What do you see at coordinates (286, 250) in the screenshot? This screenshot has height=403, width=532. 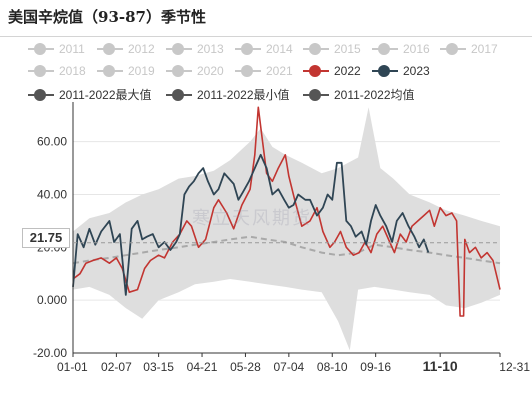 I see `series-line-2011-2022均值` at bounding box center [286, 250].